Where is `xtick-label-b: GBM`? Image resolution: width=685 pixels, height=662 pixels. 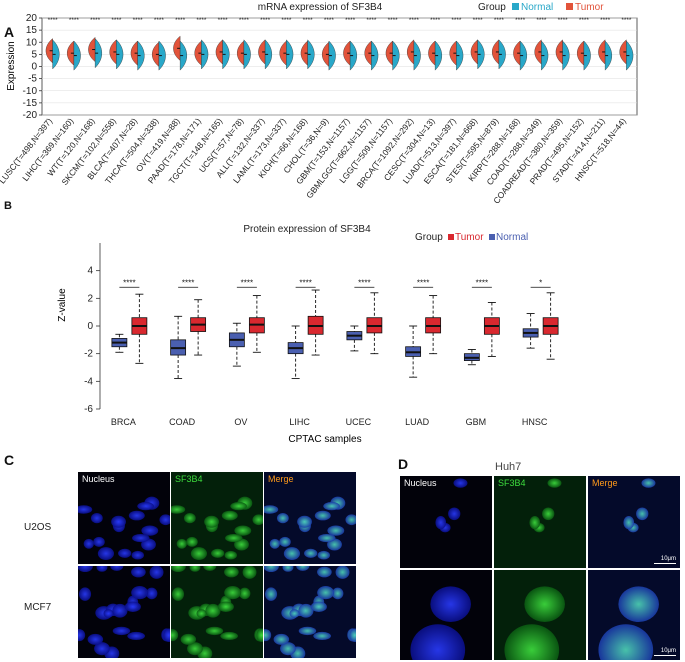 xtick-label-b: GBM is located at coordinates (476, 422).